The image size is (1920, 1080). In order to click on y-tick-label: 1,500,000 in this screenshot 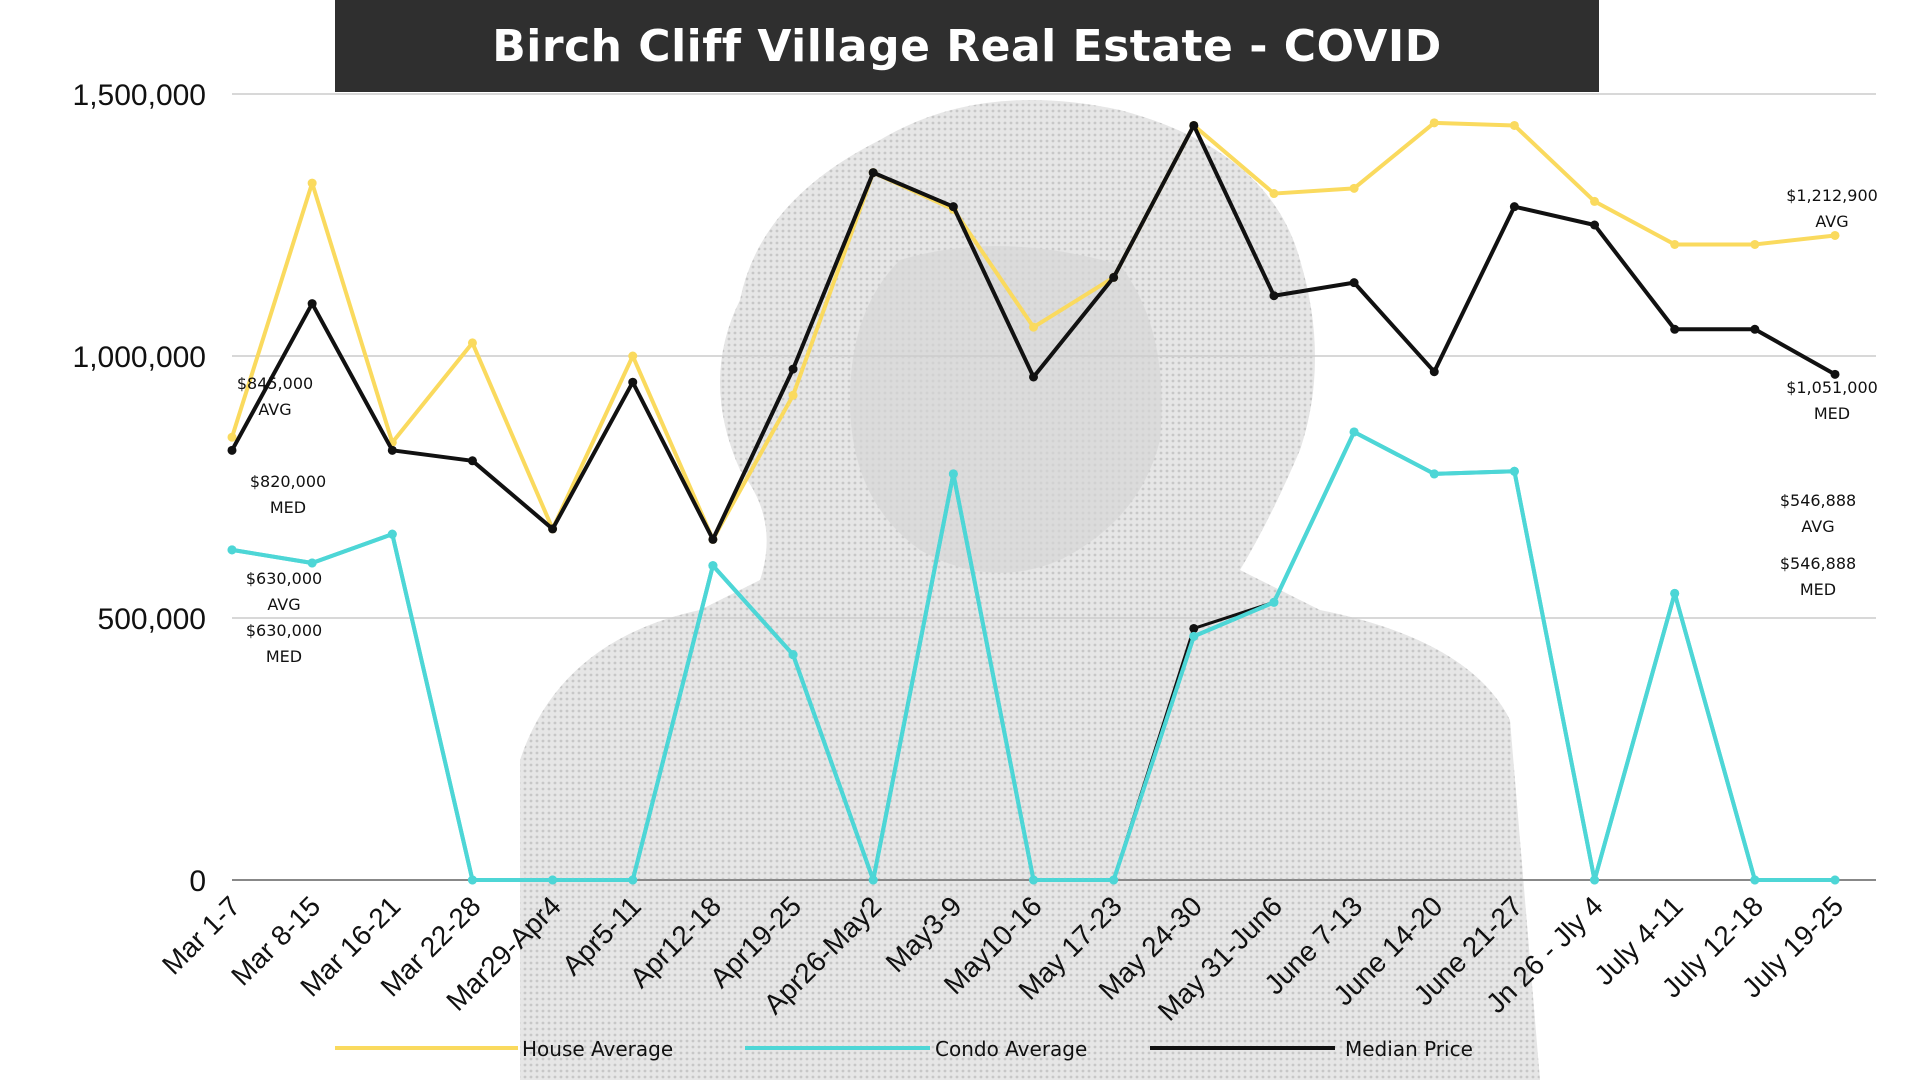, I will do `click(139, 95)`.